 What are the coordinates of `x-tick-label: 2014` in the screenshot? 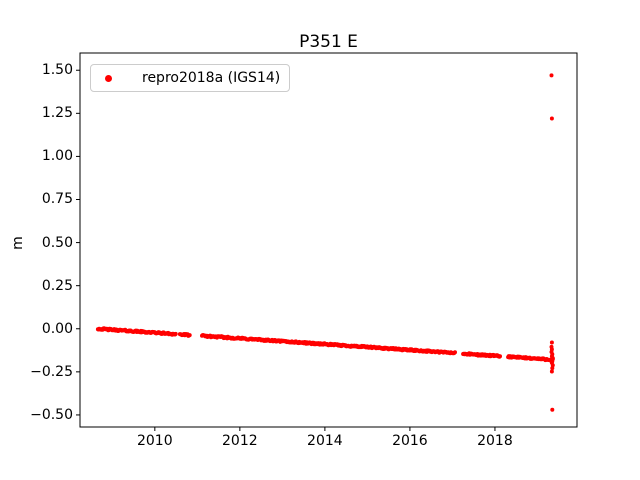 It's located at (325, 441).